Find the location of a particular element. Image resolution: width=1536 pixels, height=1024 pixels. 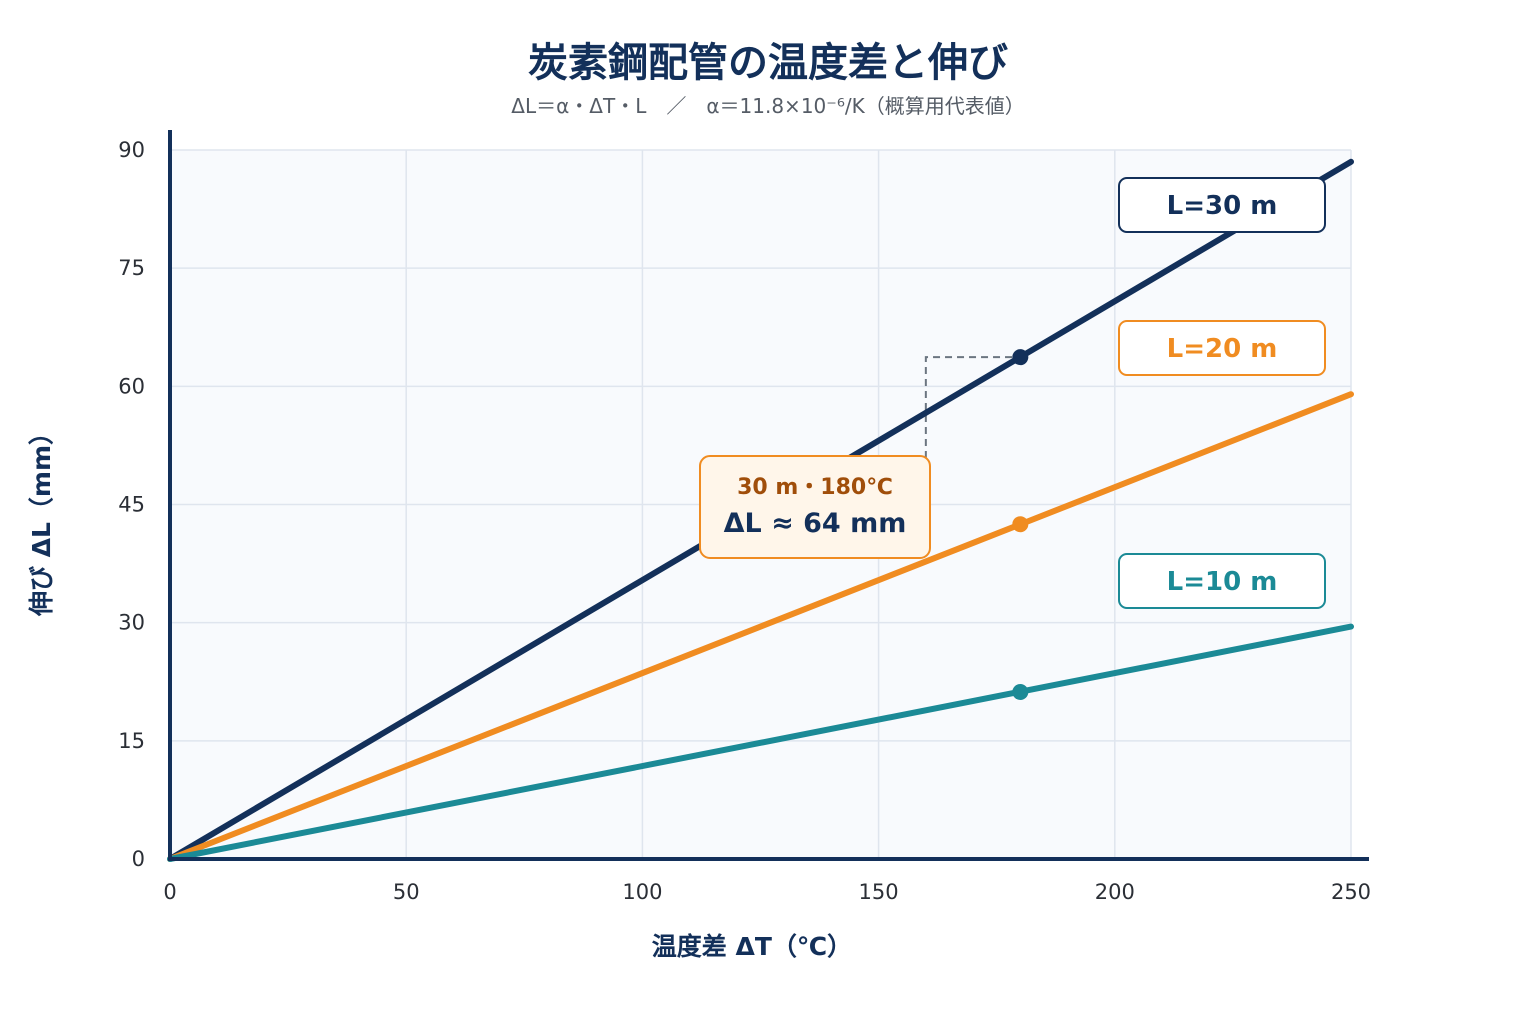

annotation-line1: 30 m・180℃ is located at coordinates (815, 487).